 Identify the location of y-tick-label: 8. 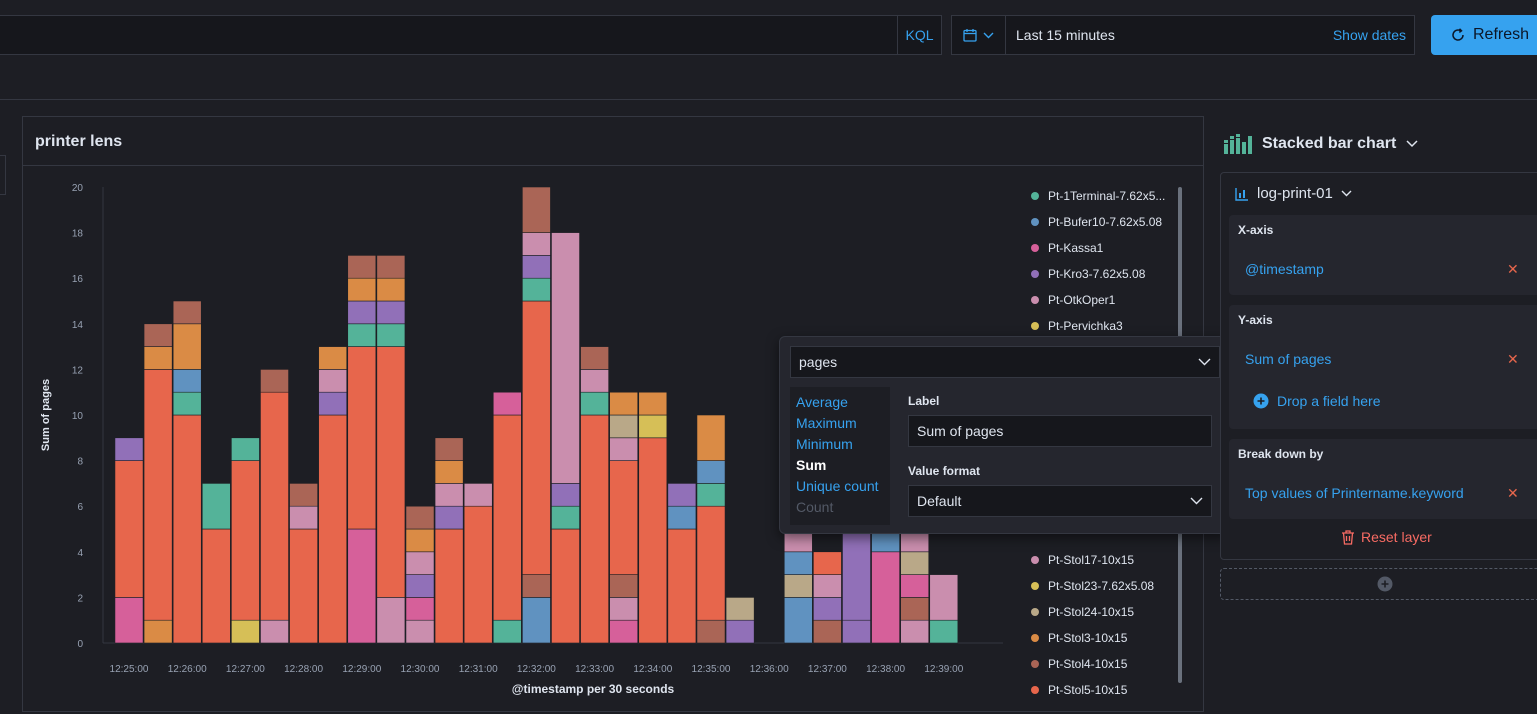
(80, 462).